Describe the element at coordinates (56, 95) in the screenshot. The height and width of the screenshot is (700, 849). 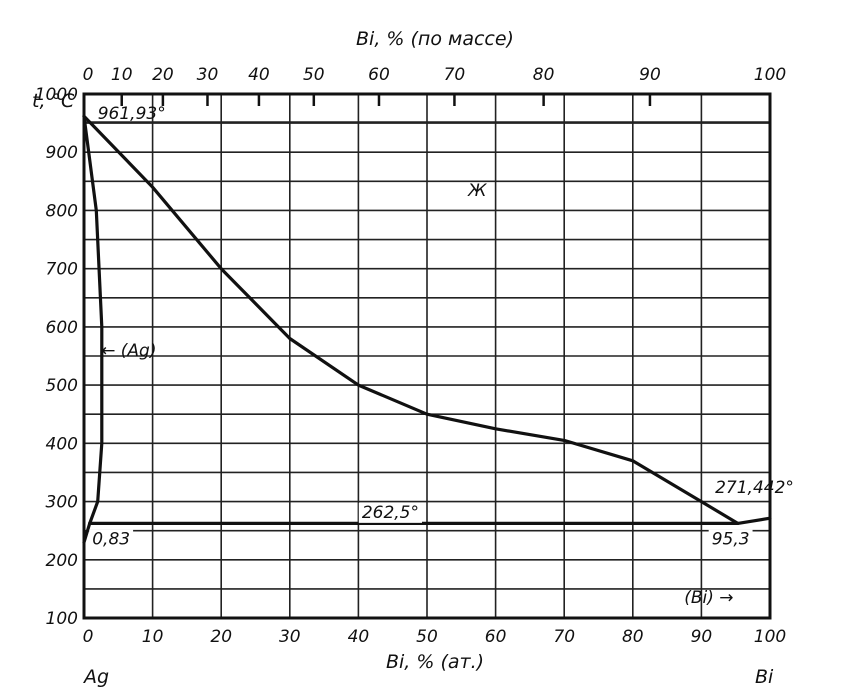
I see `y-tick-label: 1000` at that location.